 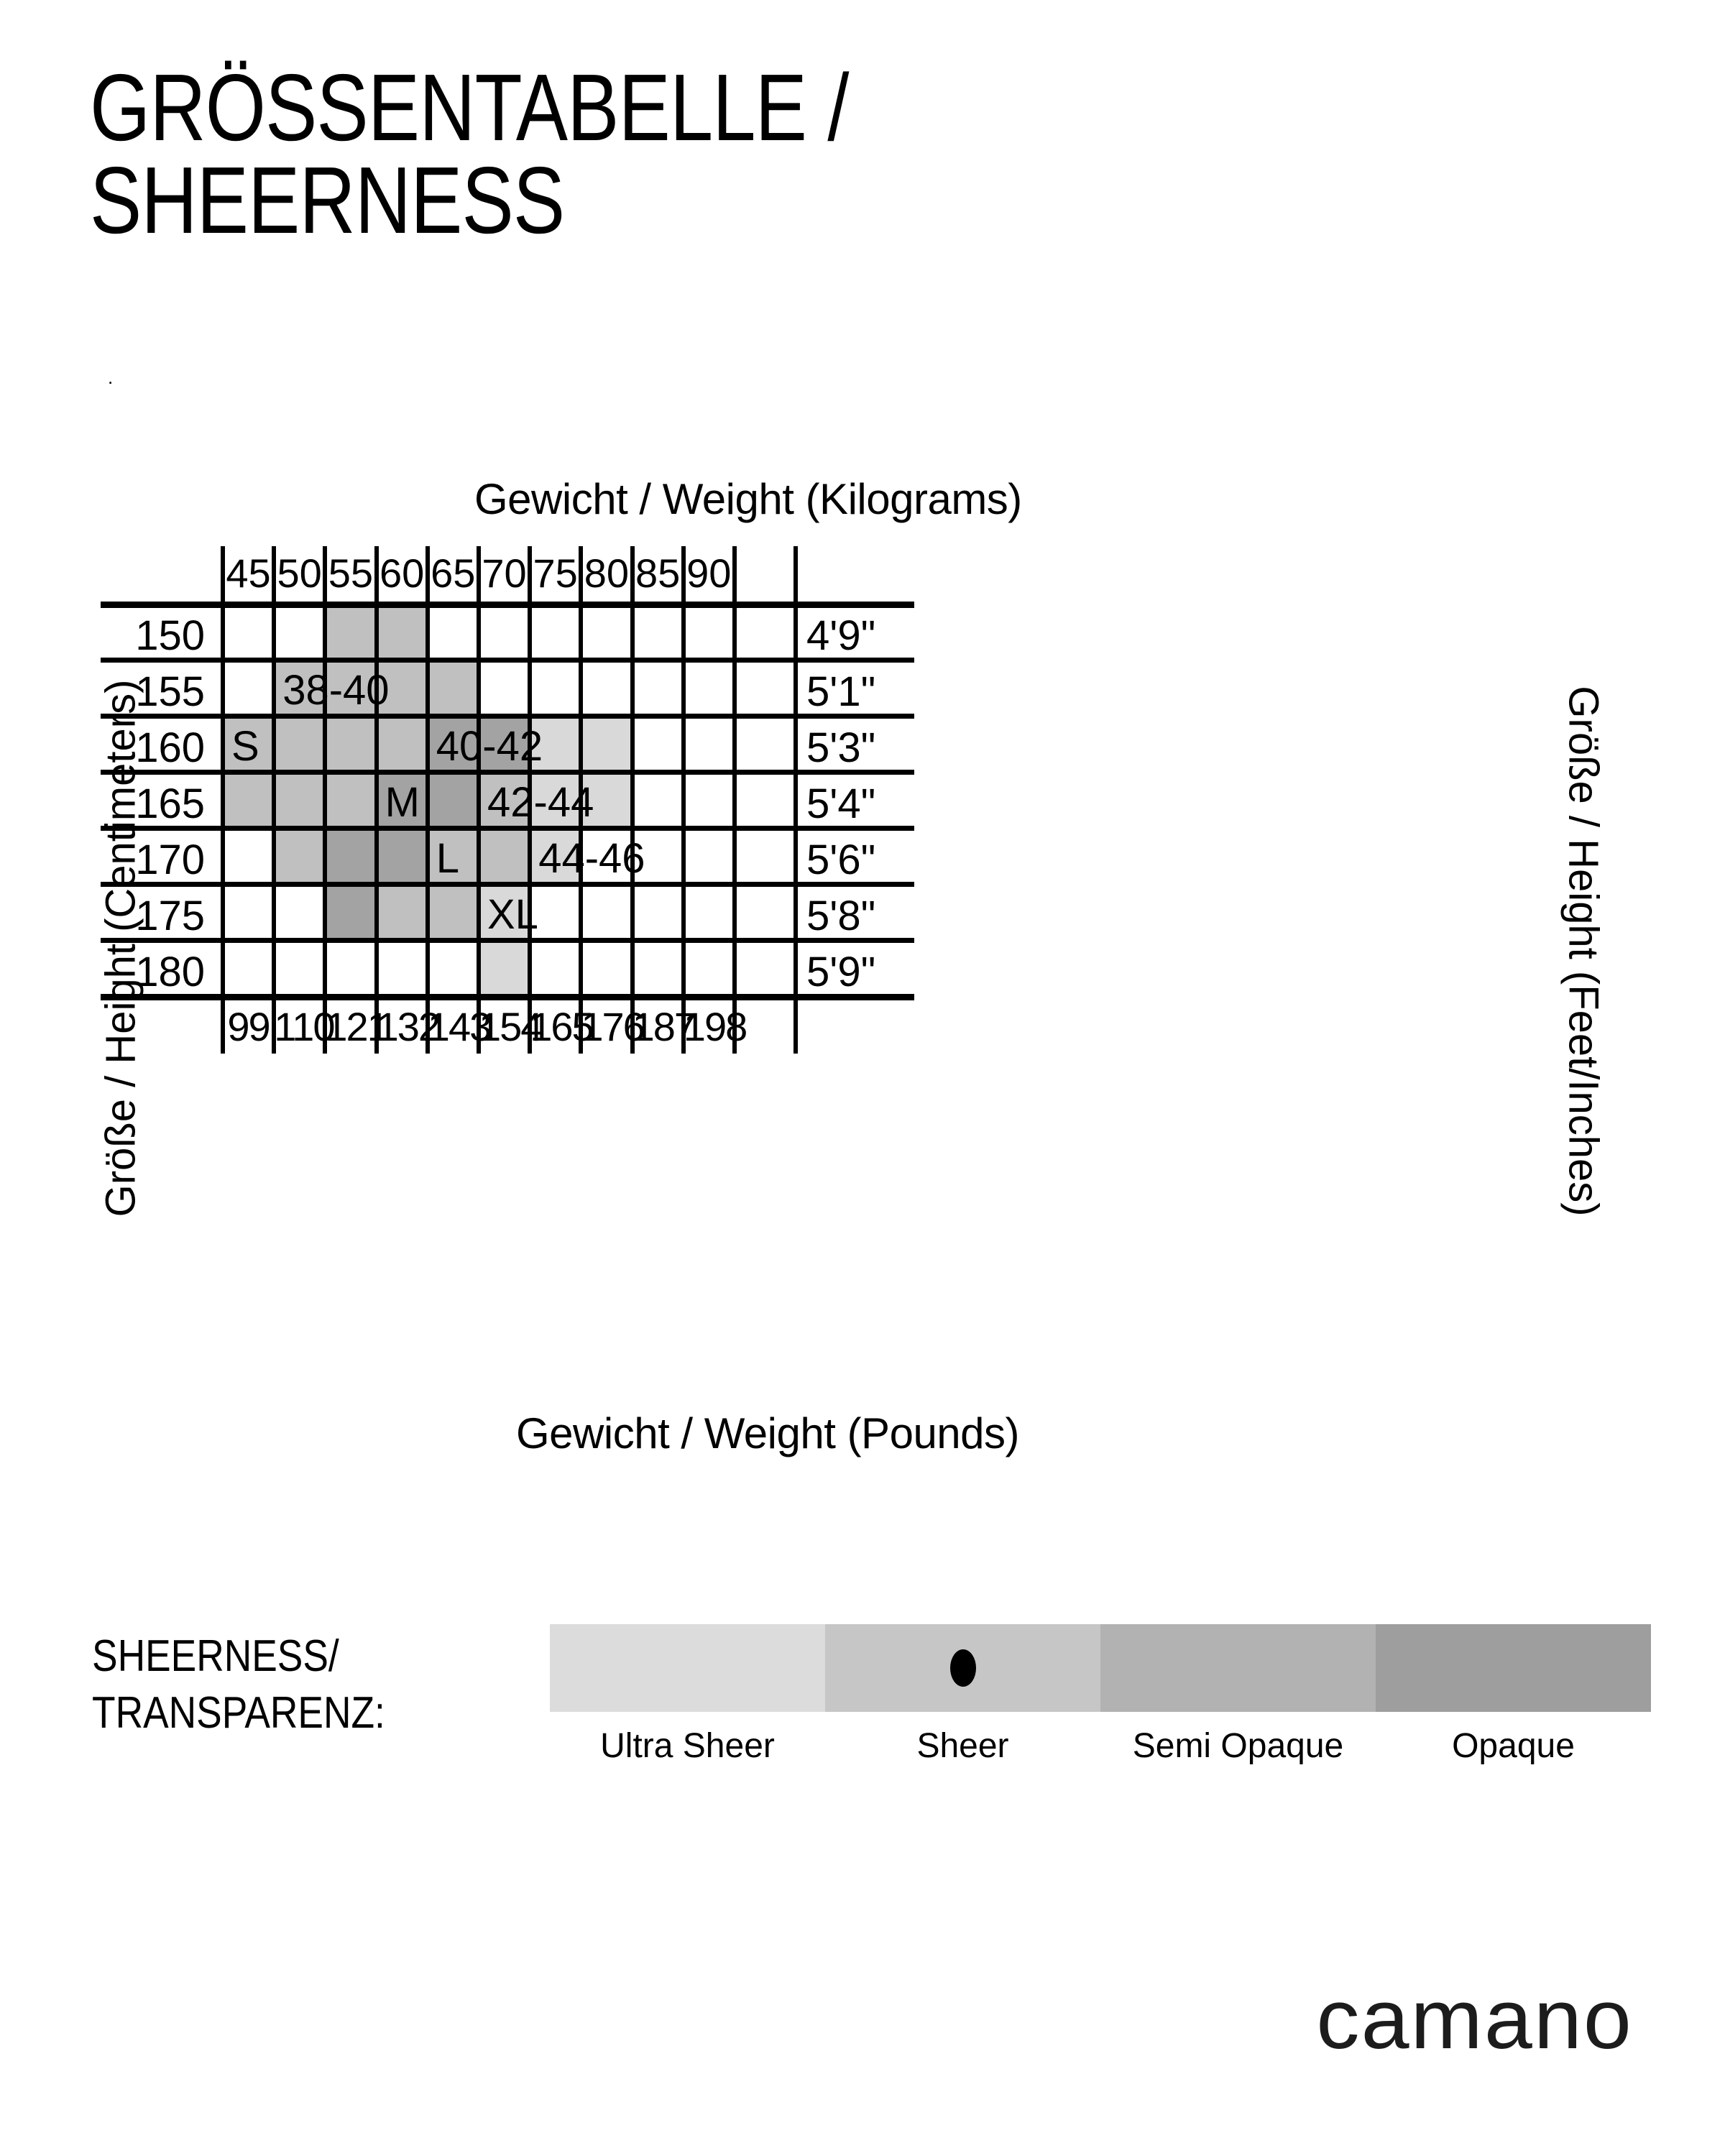 I want to click on sheerness-swatch-names: Ultra Sheer Sheer Semi Opaque Opaque, so click(x=1100, y=1746).